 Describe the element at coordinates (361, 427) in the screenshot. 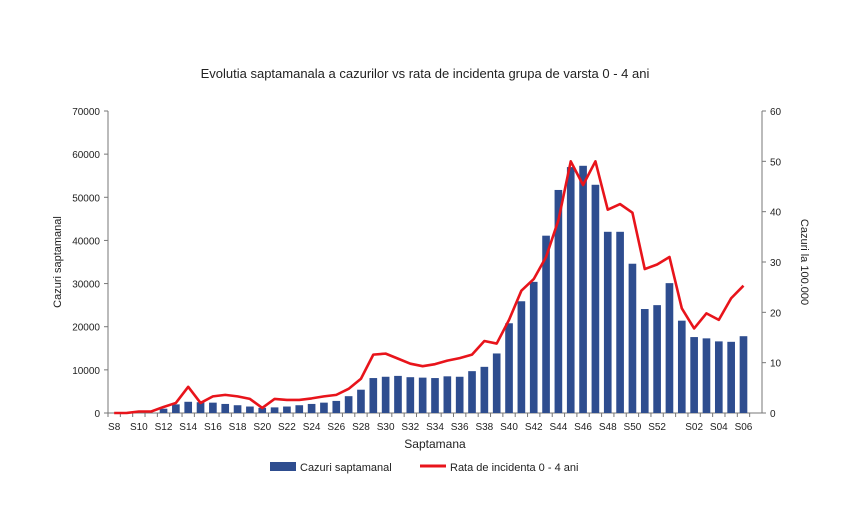

I see `x-tick-label: S28` at that location.